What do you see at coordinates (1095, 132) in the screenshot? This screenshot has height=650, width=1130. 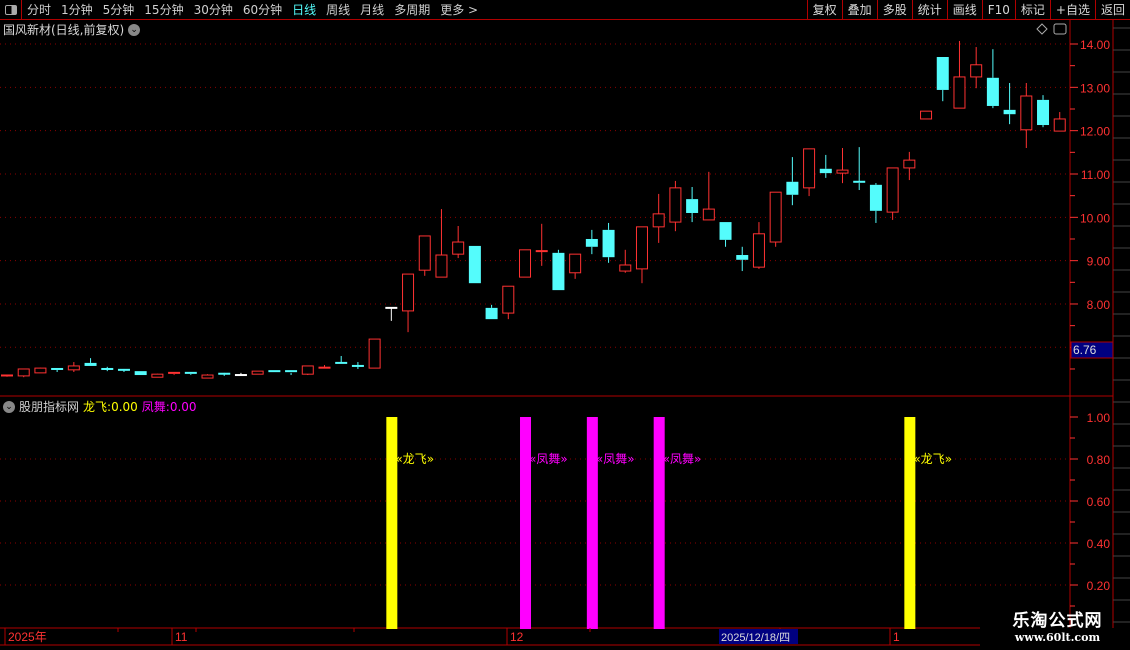 I see `price-label: 12.00` at bounding box center [1095, 132].